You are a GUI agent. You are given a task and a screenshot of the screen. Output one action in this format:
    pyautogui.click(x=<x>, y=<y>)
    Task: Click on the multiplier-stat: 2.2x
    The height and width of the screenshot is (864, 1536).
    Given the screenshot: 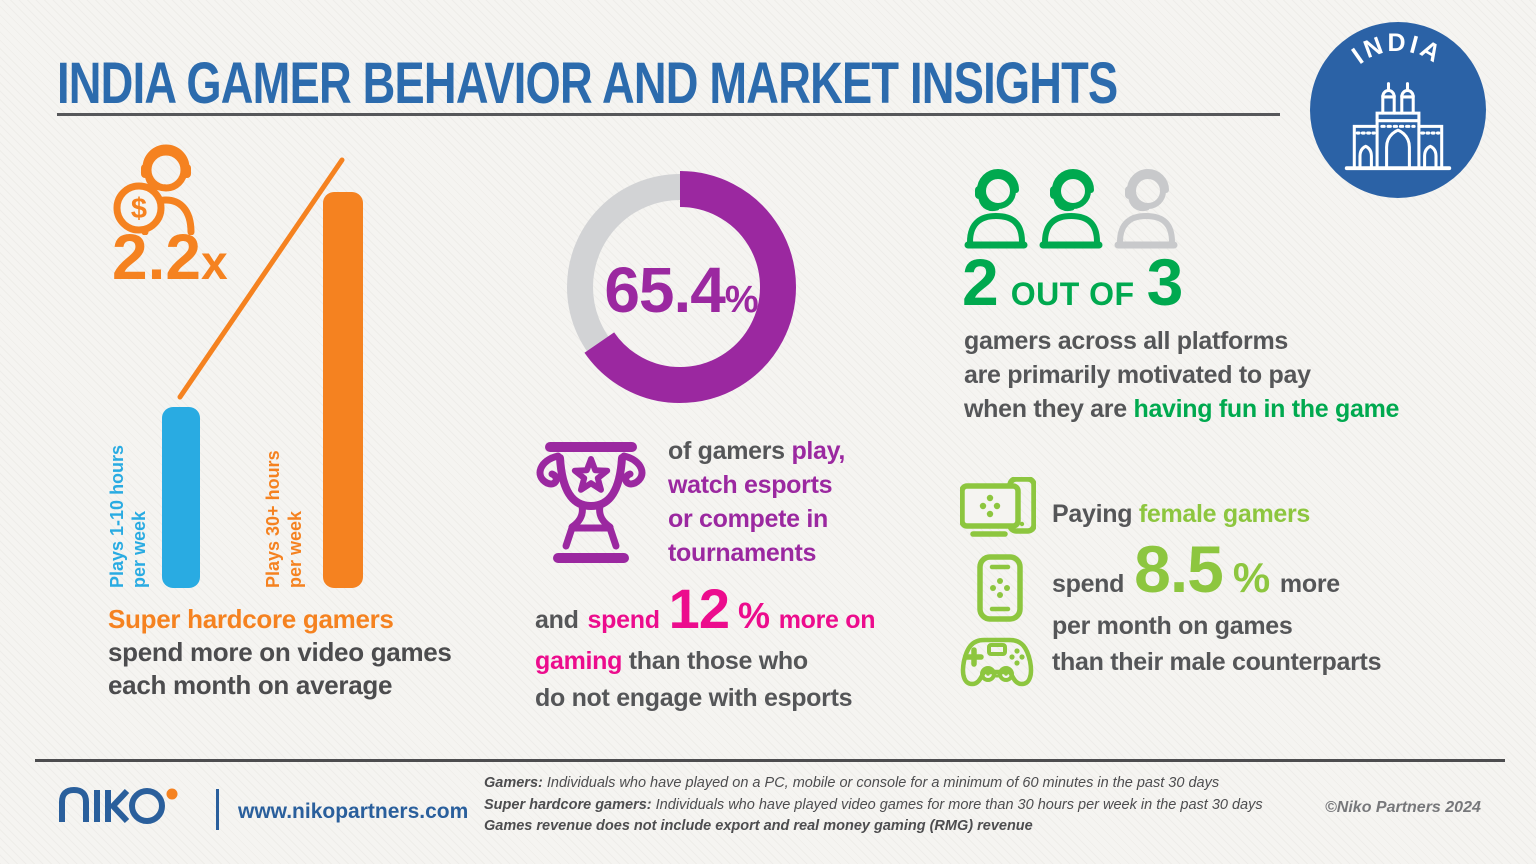 What is the action you would take?
    pyautogui.click(x=170, y=260)
    